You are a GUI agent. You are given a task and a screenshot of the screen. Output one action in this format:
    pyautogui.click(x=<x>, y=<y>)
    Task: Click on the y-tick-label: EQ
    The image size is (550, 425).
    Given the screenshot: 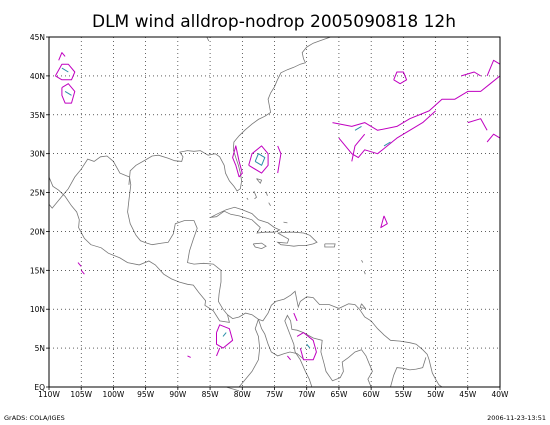 What is the action you would take?
    pyautogui.click(x=39, y=387)
    